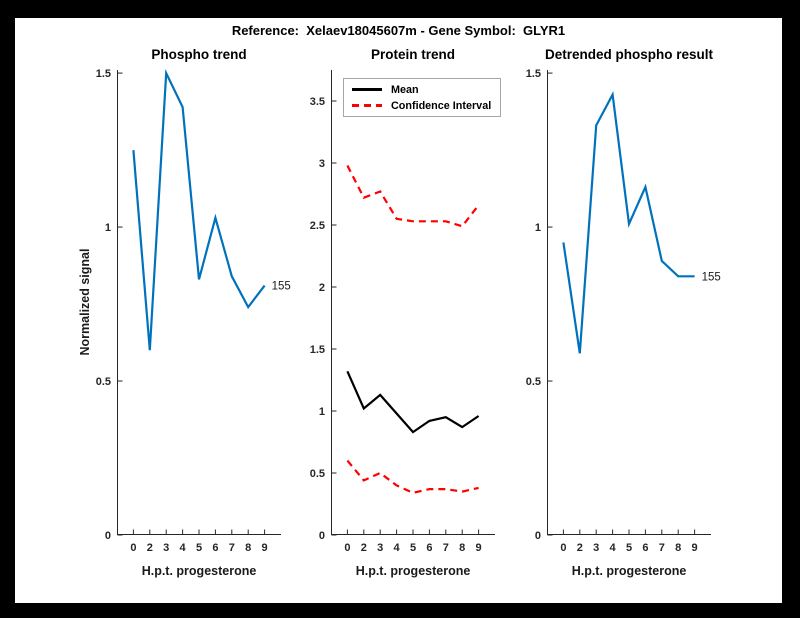 This screenshot has width=800, height=618. What do you see at coordinates (367, 89) in the screenshot?
I see `legend-solid-line-sample` at bounding box center [367, 89].